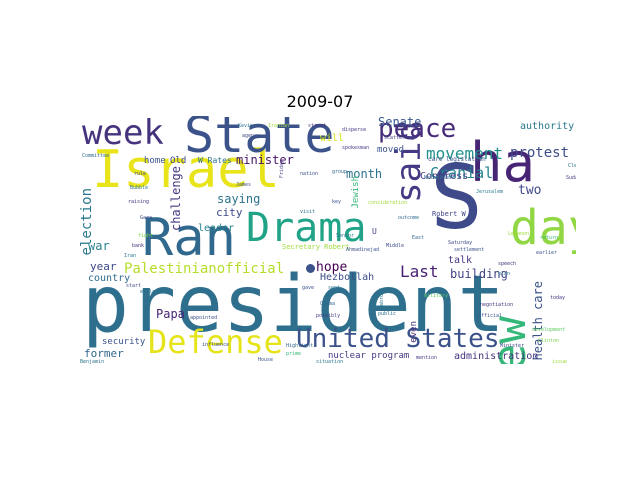 Image resolution: width=640 pixels, height=480 pixels. What do you see at coordinates (99, 246) in the screenshot?
I see `word-war: war` at bounding box center [99, 246].